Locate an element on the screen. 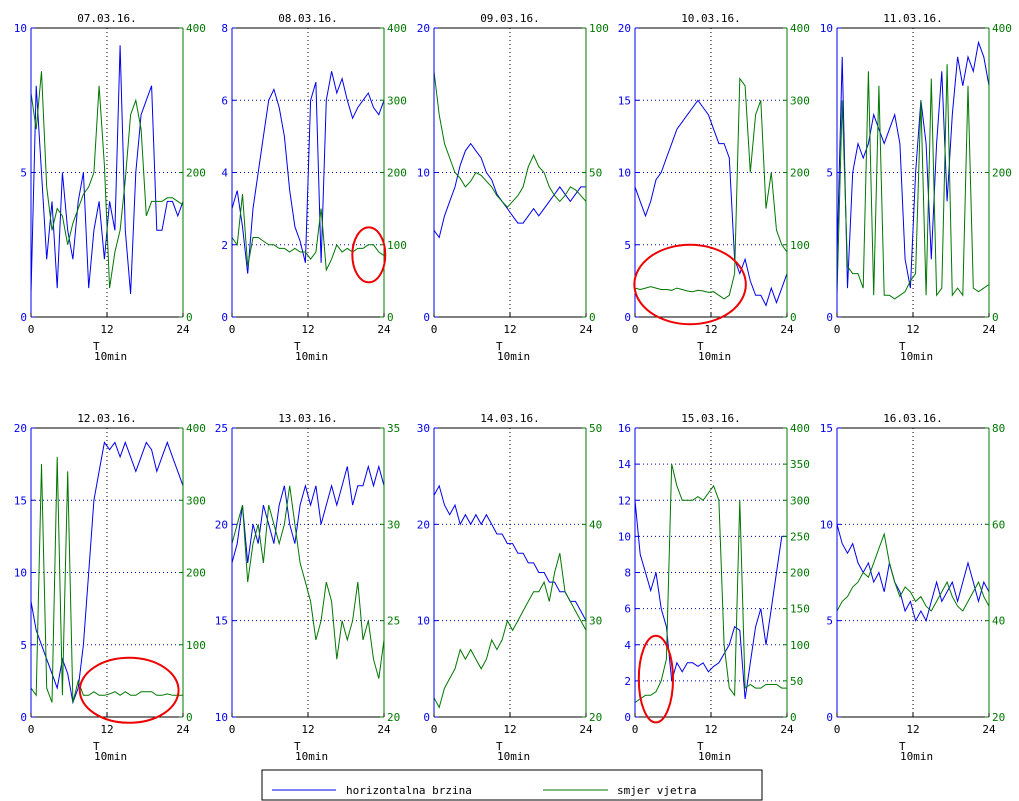 This screenshot has height=801, width=1019. right-tick-label: 250 is located at coordinates (800, 536).